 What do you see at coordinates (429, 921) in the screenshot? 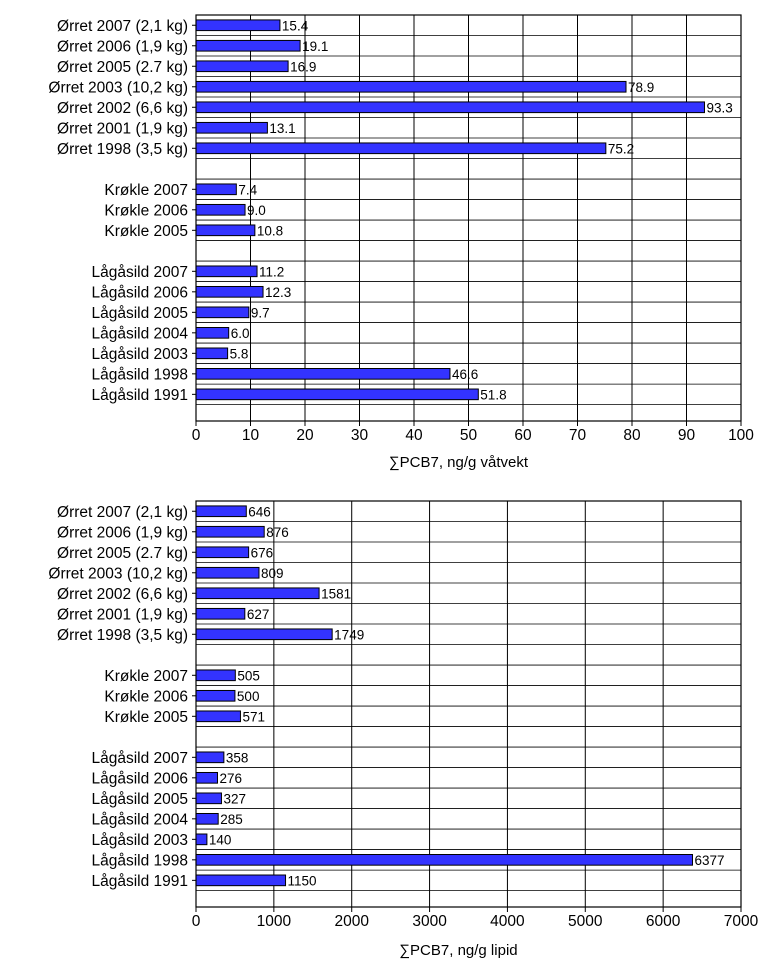
I see `x-tick-label: 3000` at bounding box center [429, 921].